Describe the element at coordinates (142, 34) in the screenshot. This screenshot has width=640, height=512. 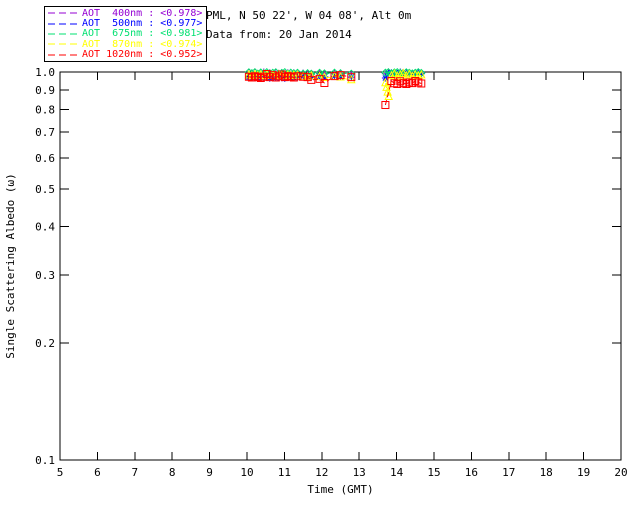
I see `legend-label: AOT 675nm : <0.981>` at that location.